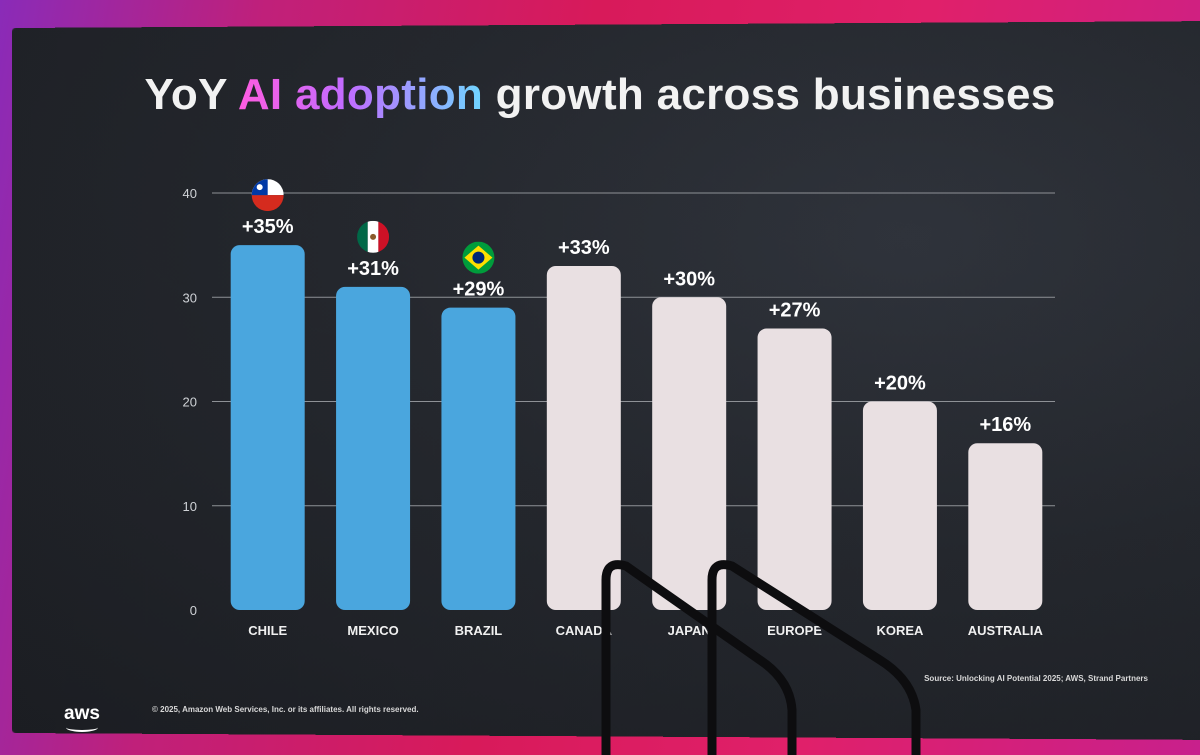  I want to click on bar-chile, so click(267, 427).